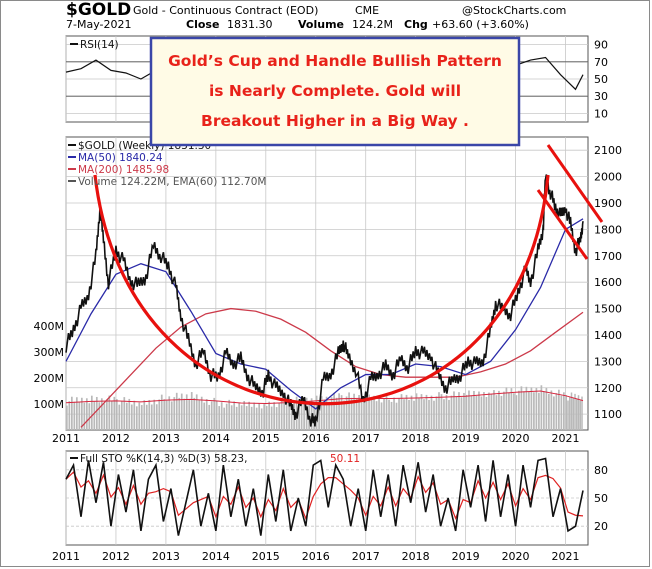 This screenshot has height=569, width=652. I want to click on price-tick-label: 1100, so click(608, 414).